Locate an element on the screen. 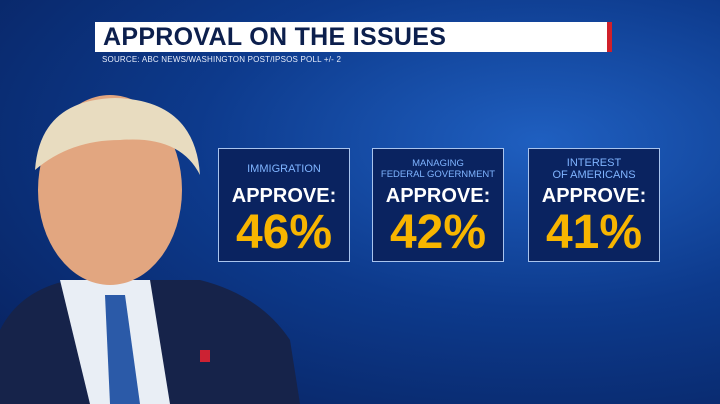 The image size is (720, 404). label-line: OF AMERICANS is located at coordinates (594, 175).